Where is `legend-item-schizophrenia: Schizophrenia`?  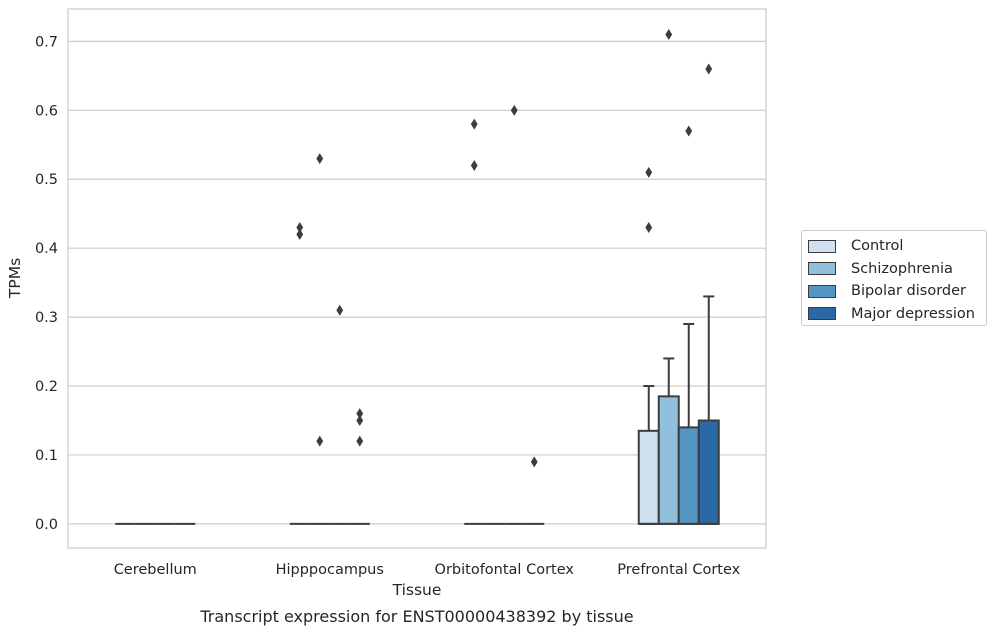 legend-item-schizophrenia: Schizophrenia is located at coordinates (894, 269).